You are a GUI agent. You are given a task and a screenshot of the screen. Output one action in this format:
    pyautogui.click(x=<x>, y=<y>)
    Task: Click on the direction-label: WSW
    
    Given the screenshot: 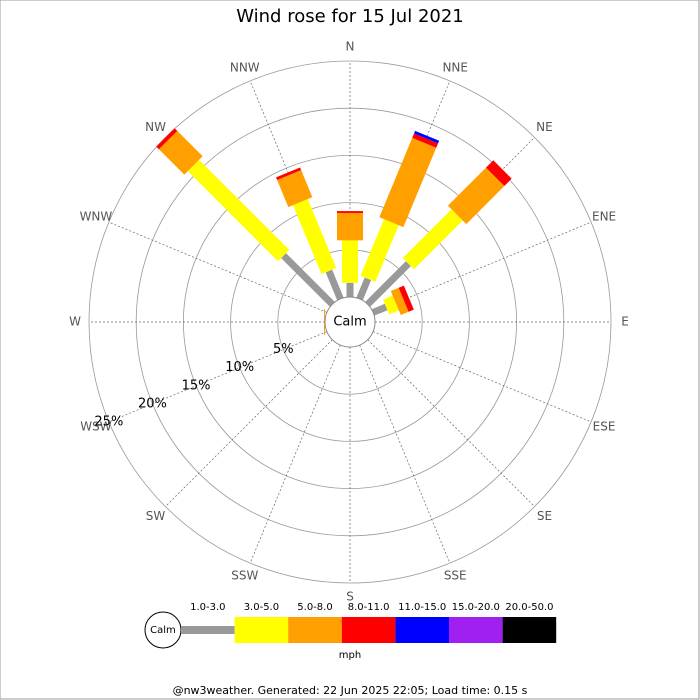 What is the action you would take?
    pyautogui.click(x=95, y=427)
    